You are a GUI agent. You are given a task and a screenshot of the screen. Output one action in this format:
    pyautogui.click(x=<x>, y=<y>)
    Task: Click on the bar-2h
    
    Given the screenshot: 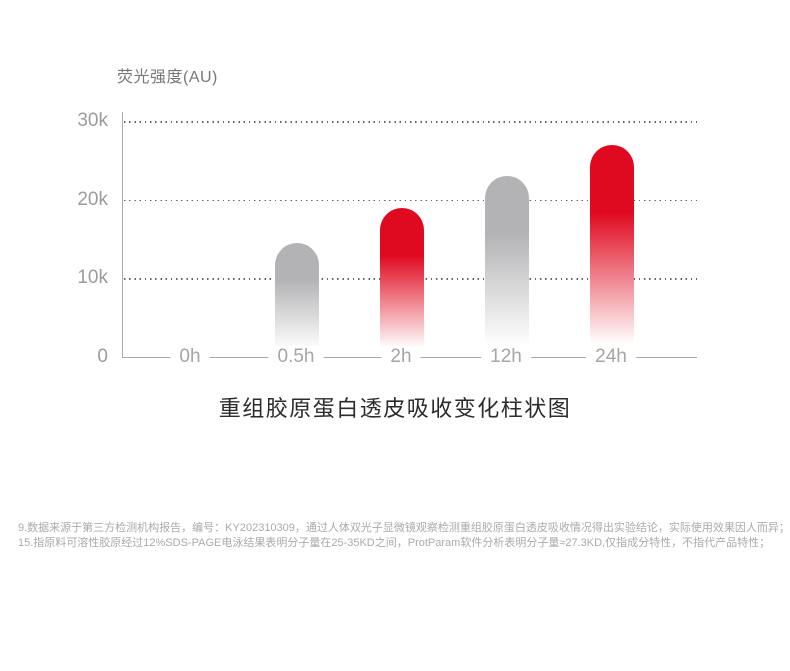 What is the action you would take?
    pyautogui.click(x=402, y=282)
    